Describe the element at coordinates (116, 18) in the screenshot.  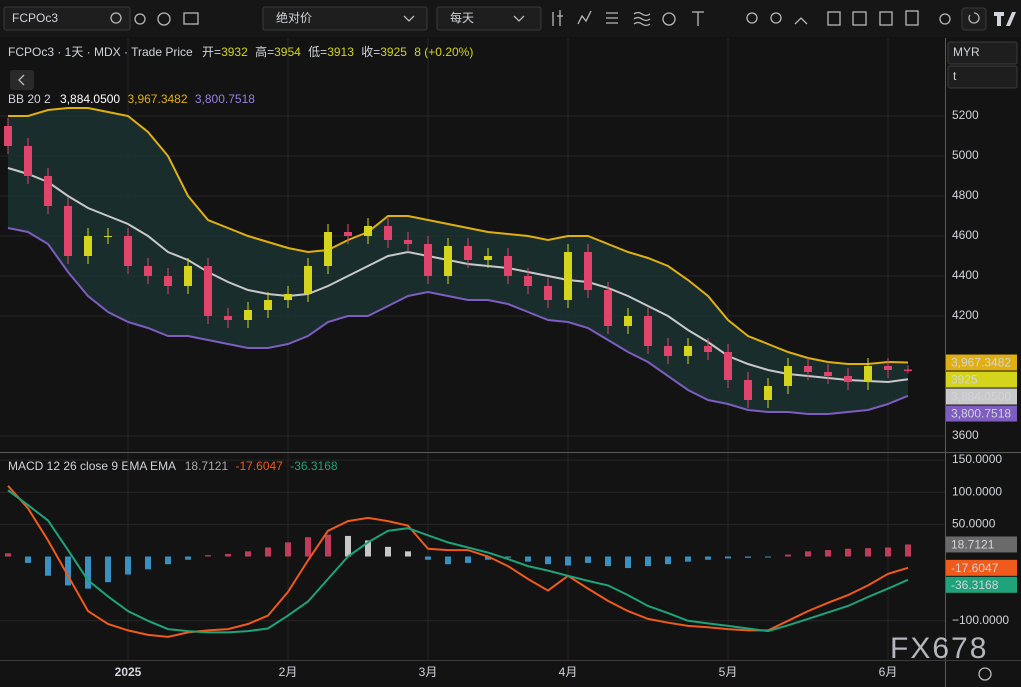
I see `search-icon` at that location.